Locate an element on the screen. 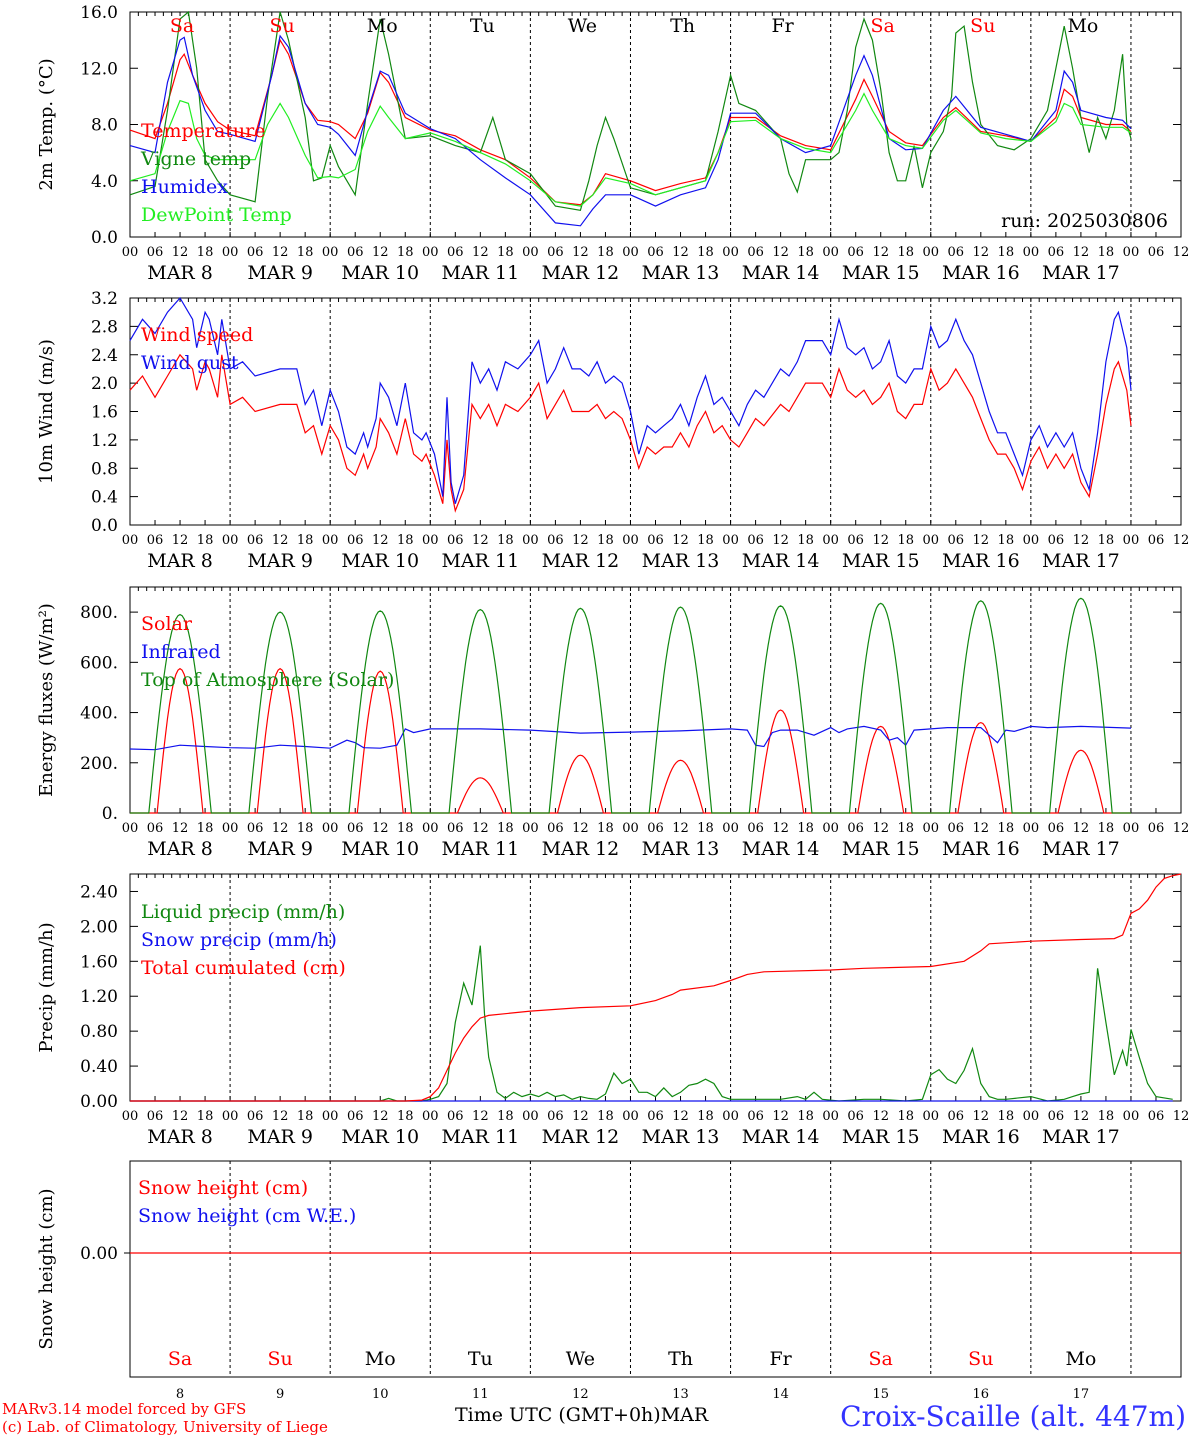 This screenshot has width=1194, height=1440. y-tick-label: 4.0 is located at coordinates (104, 182).